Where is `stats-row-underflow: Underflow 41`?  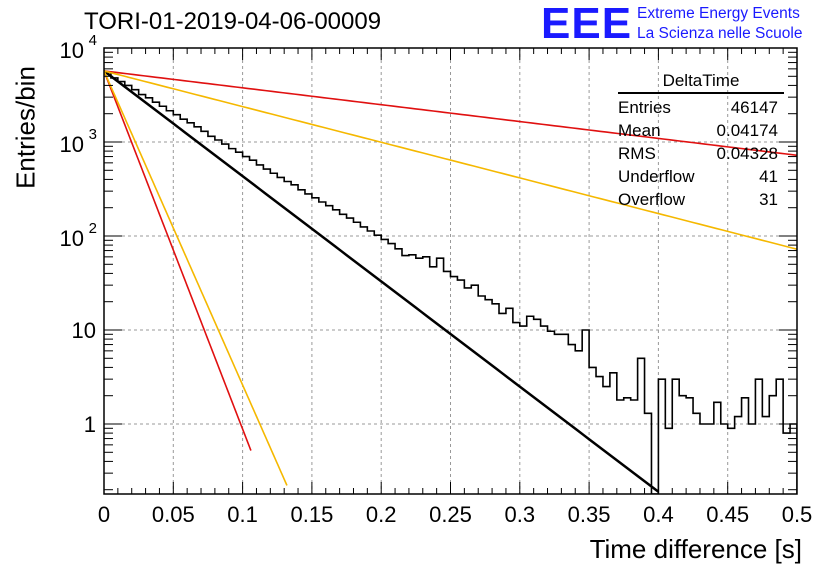
stats-row-underflow: Underflow 41 is located at coordinates (695, 176).